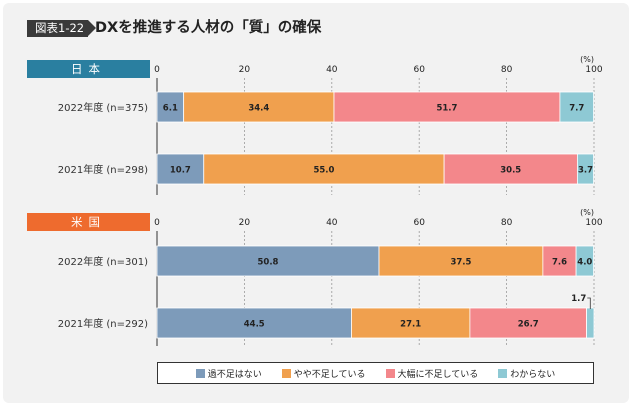  What do you see at coordinates (438, 374) in the screenshot?
I see `legend-label: 大幅に不足している` at bounding box center [438, 374].